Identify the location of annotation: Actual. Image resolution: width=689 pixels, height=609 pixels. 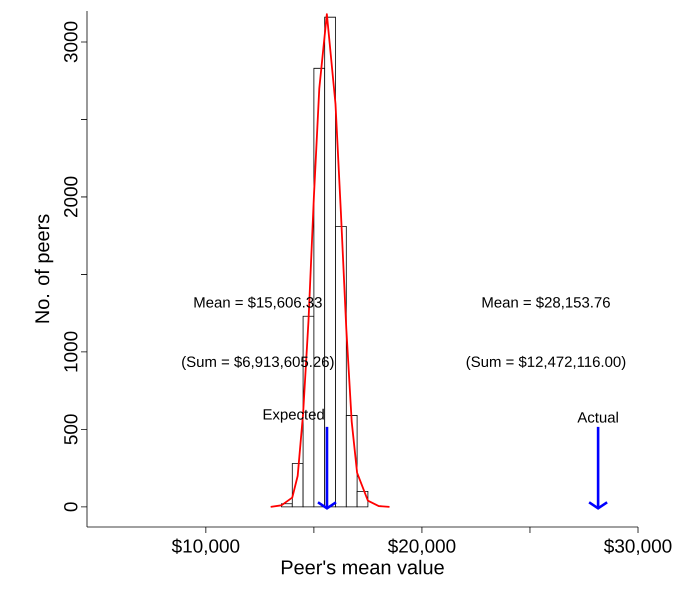
(597, 417).